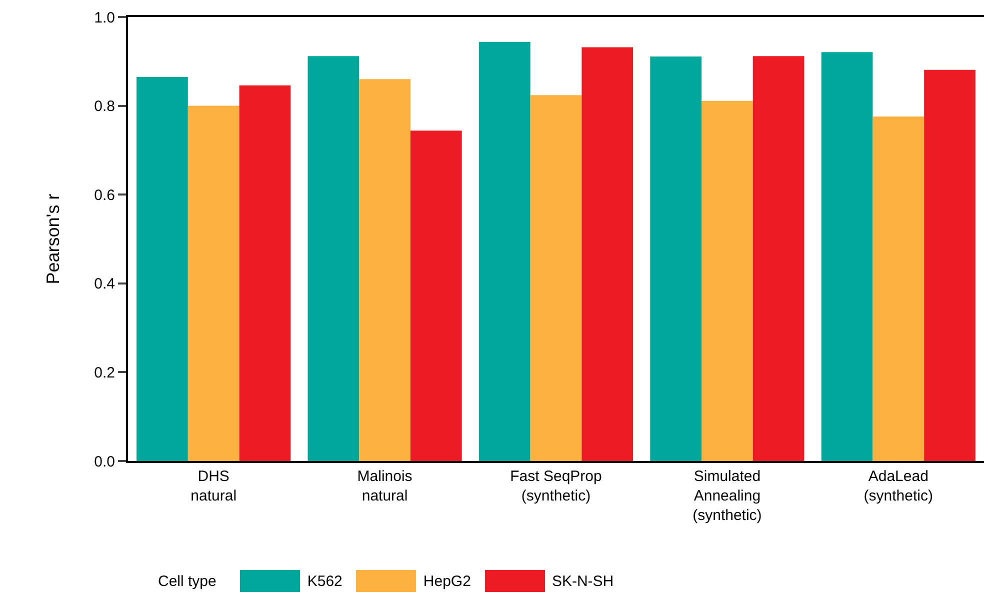 The height and width of the screenshot is (598, 986). I want to click on x-tick-label: Malinois natural, so click(384, 486).